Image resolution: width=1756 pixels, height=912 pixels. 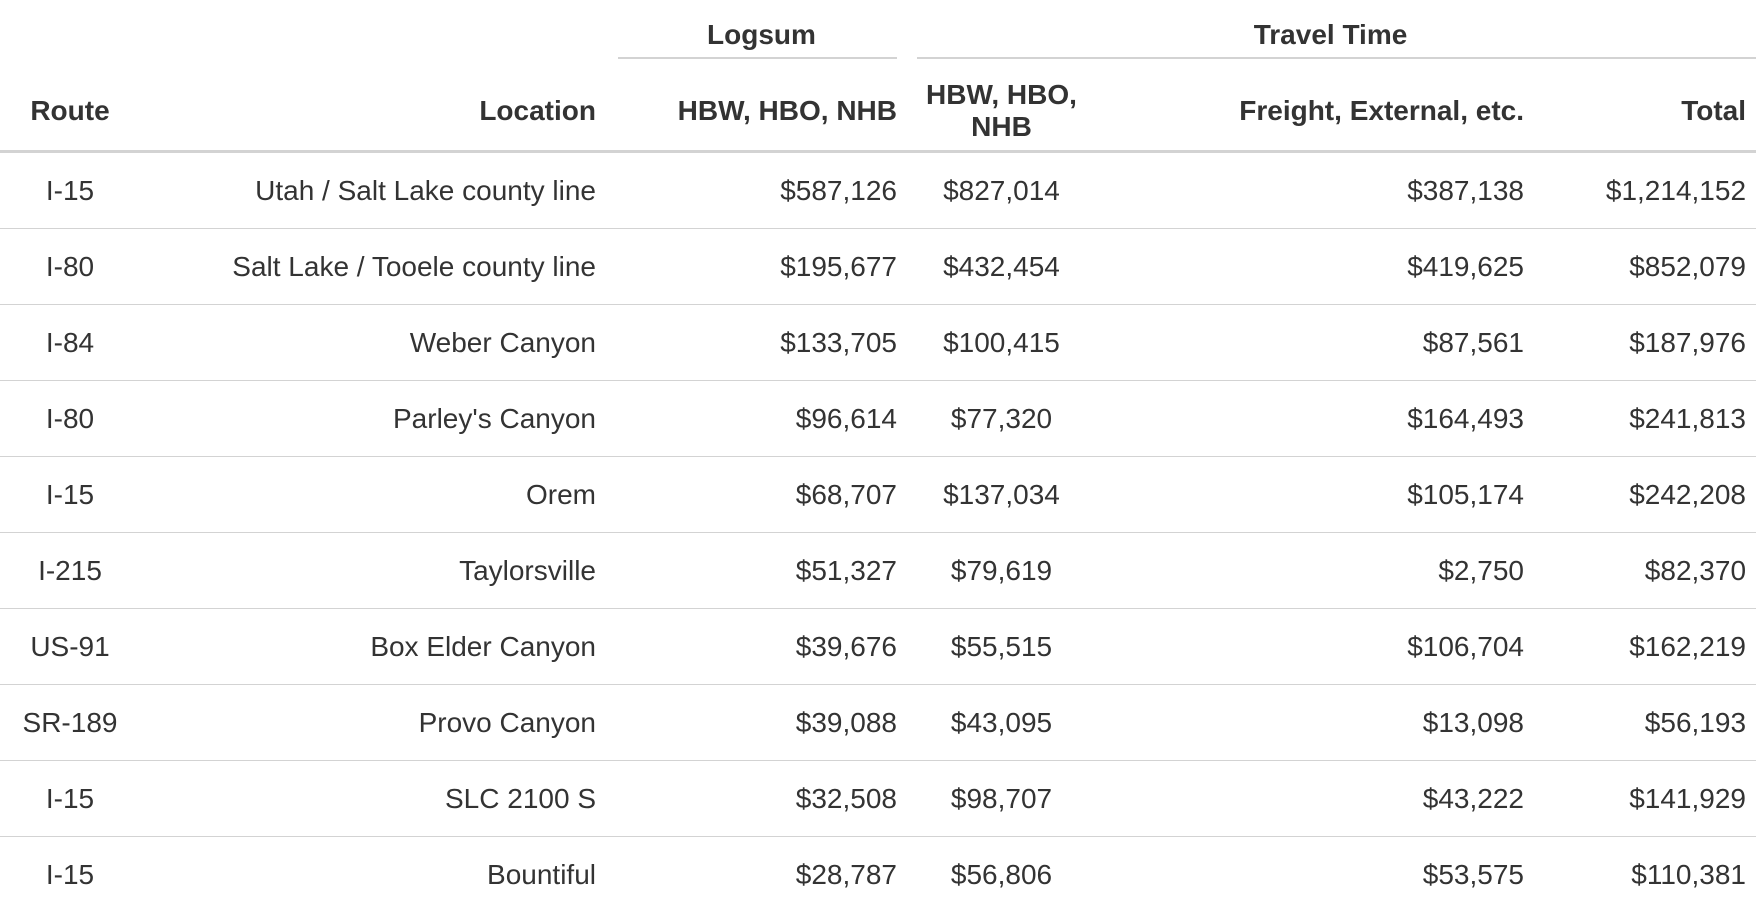 What do you see at coordinates (1323, 190) in the screenshot?
I see `travel-time-freight-cell: $387,138` at bounding box center [1323, 190].